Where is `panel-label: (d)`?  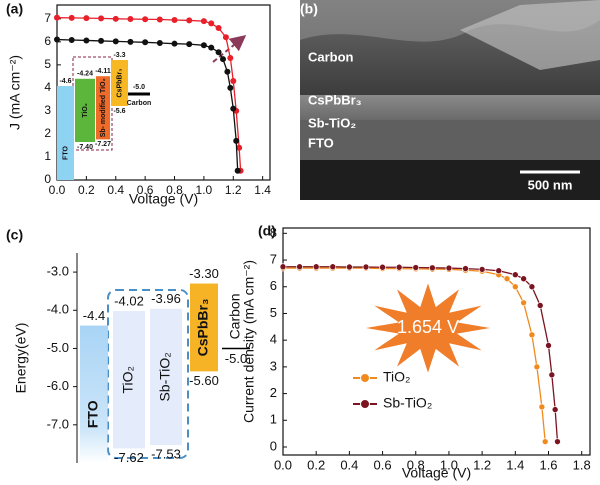 panel-label: (d) is located at coordinates (267, 231).